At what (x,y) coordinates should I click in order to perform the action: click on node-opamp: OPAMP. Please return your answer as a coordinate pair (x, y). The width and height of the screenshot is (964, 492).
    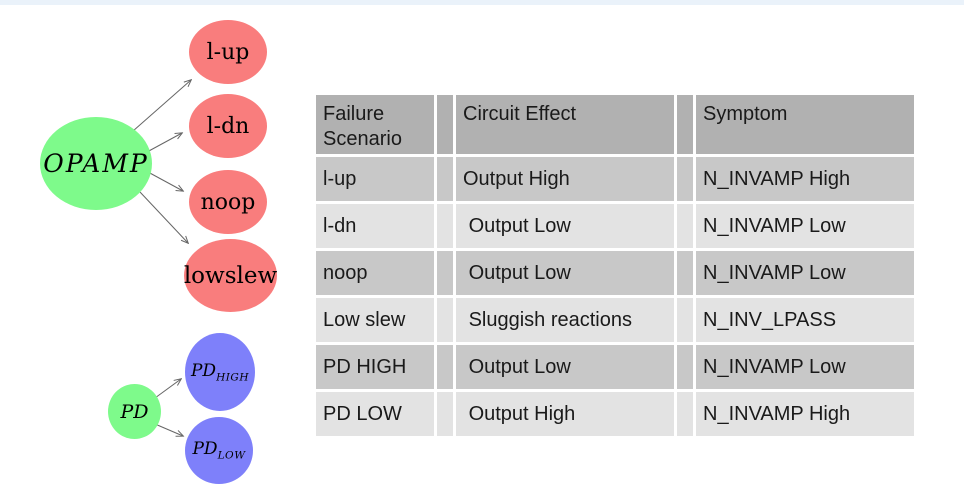
    Looking at the image, I should click on (96, 163).